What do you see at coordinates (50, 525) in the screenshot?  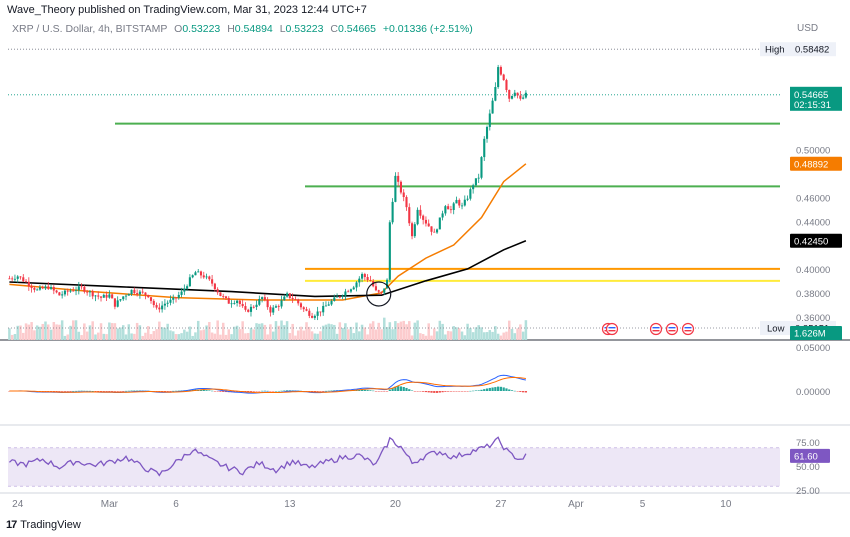 I see `brand-label: TradingView` at bounding box center [50, 525].